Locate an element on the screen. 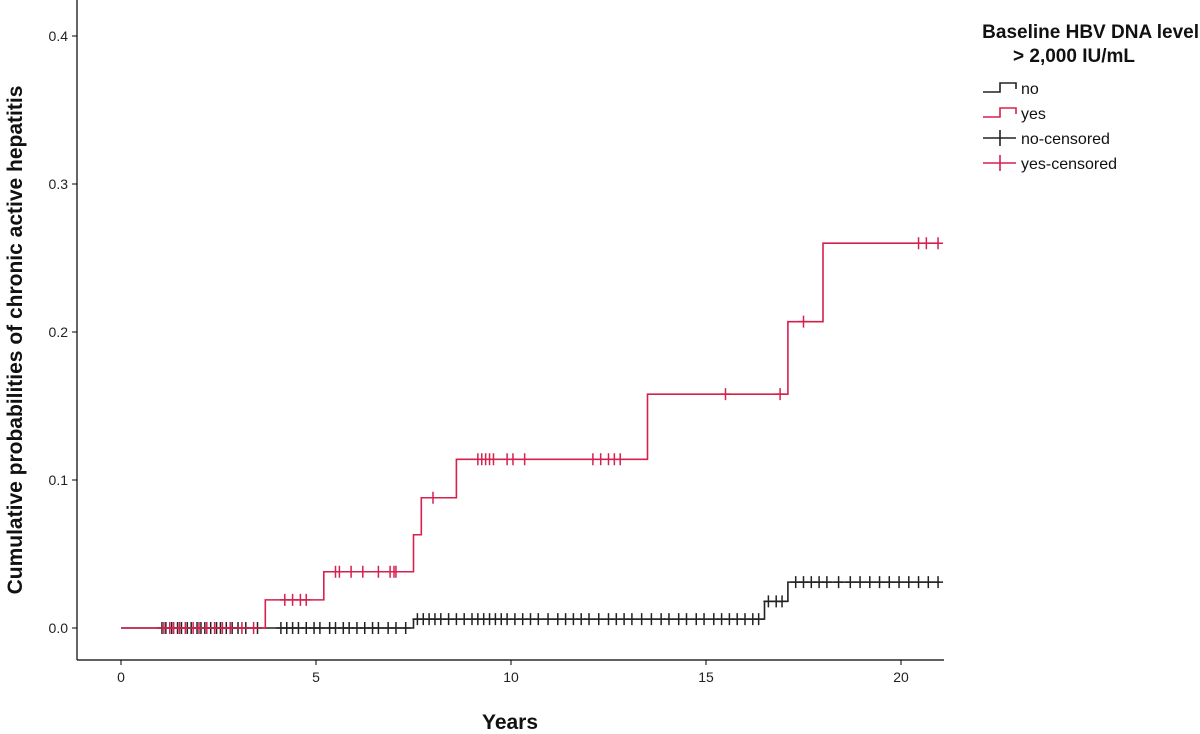  legend-item-no: no is located at coordinates (1011, 89).